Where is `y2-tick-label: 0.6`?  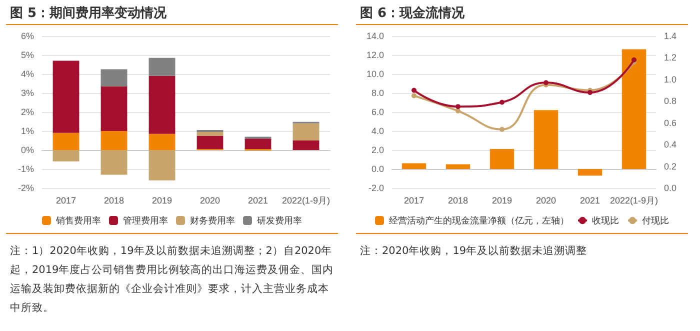 y2-tick-label: 0.6 is located at coordinates (670, 123).